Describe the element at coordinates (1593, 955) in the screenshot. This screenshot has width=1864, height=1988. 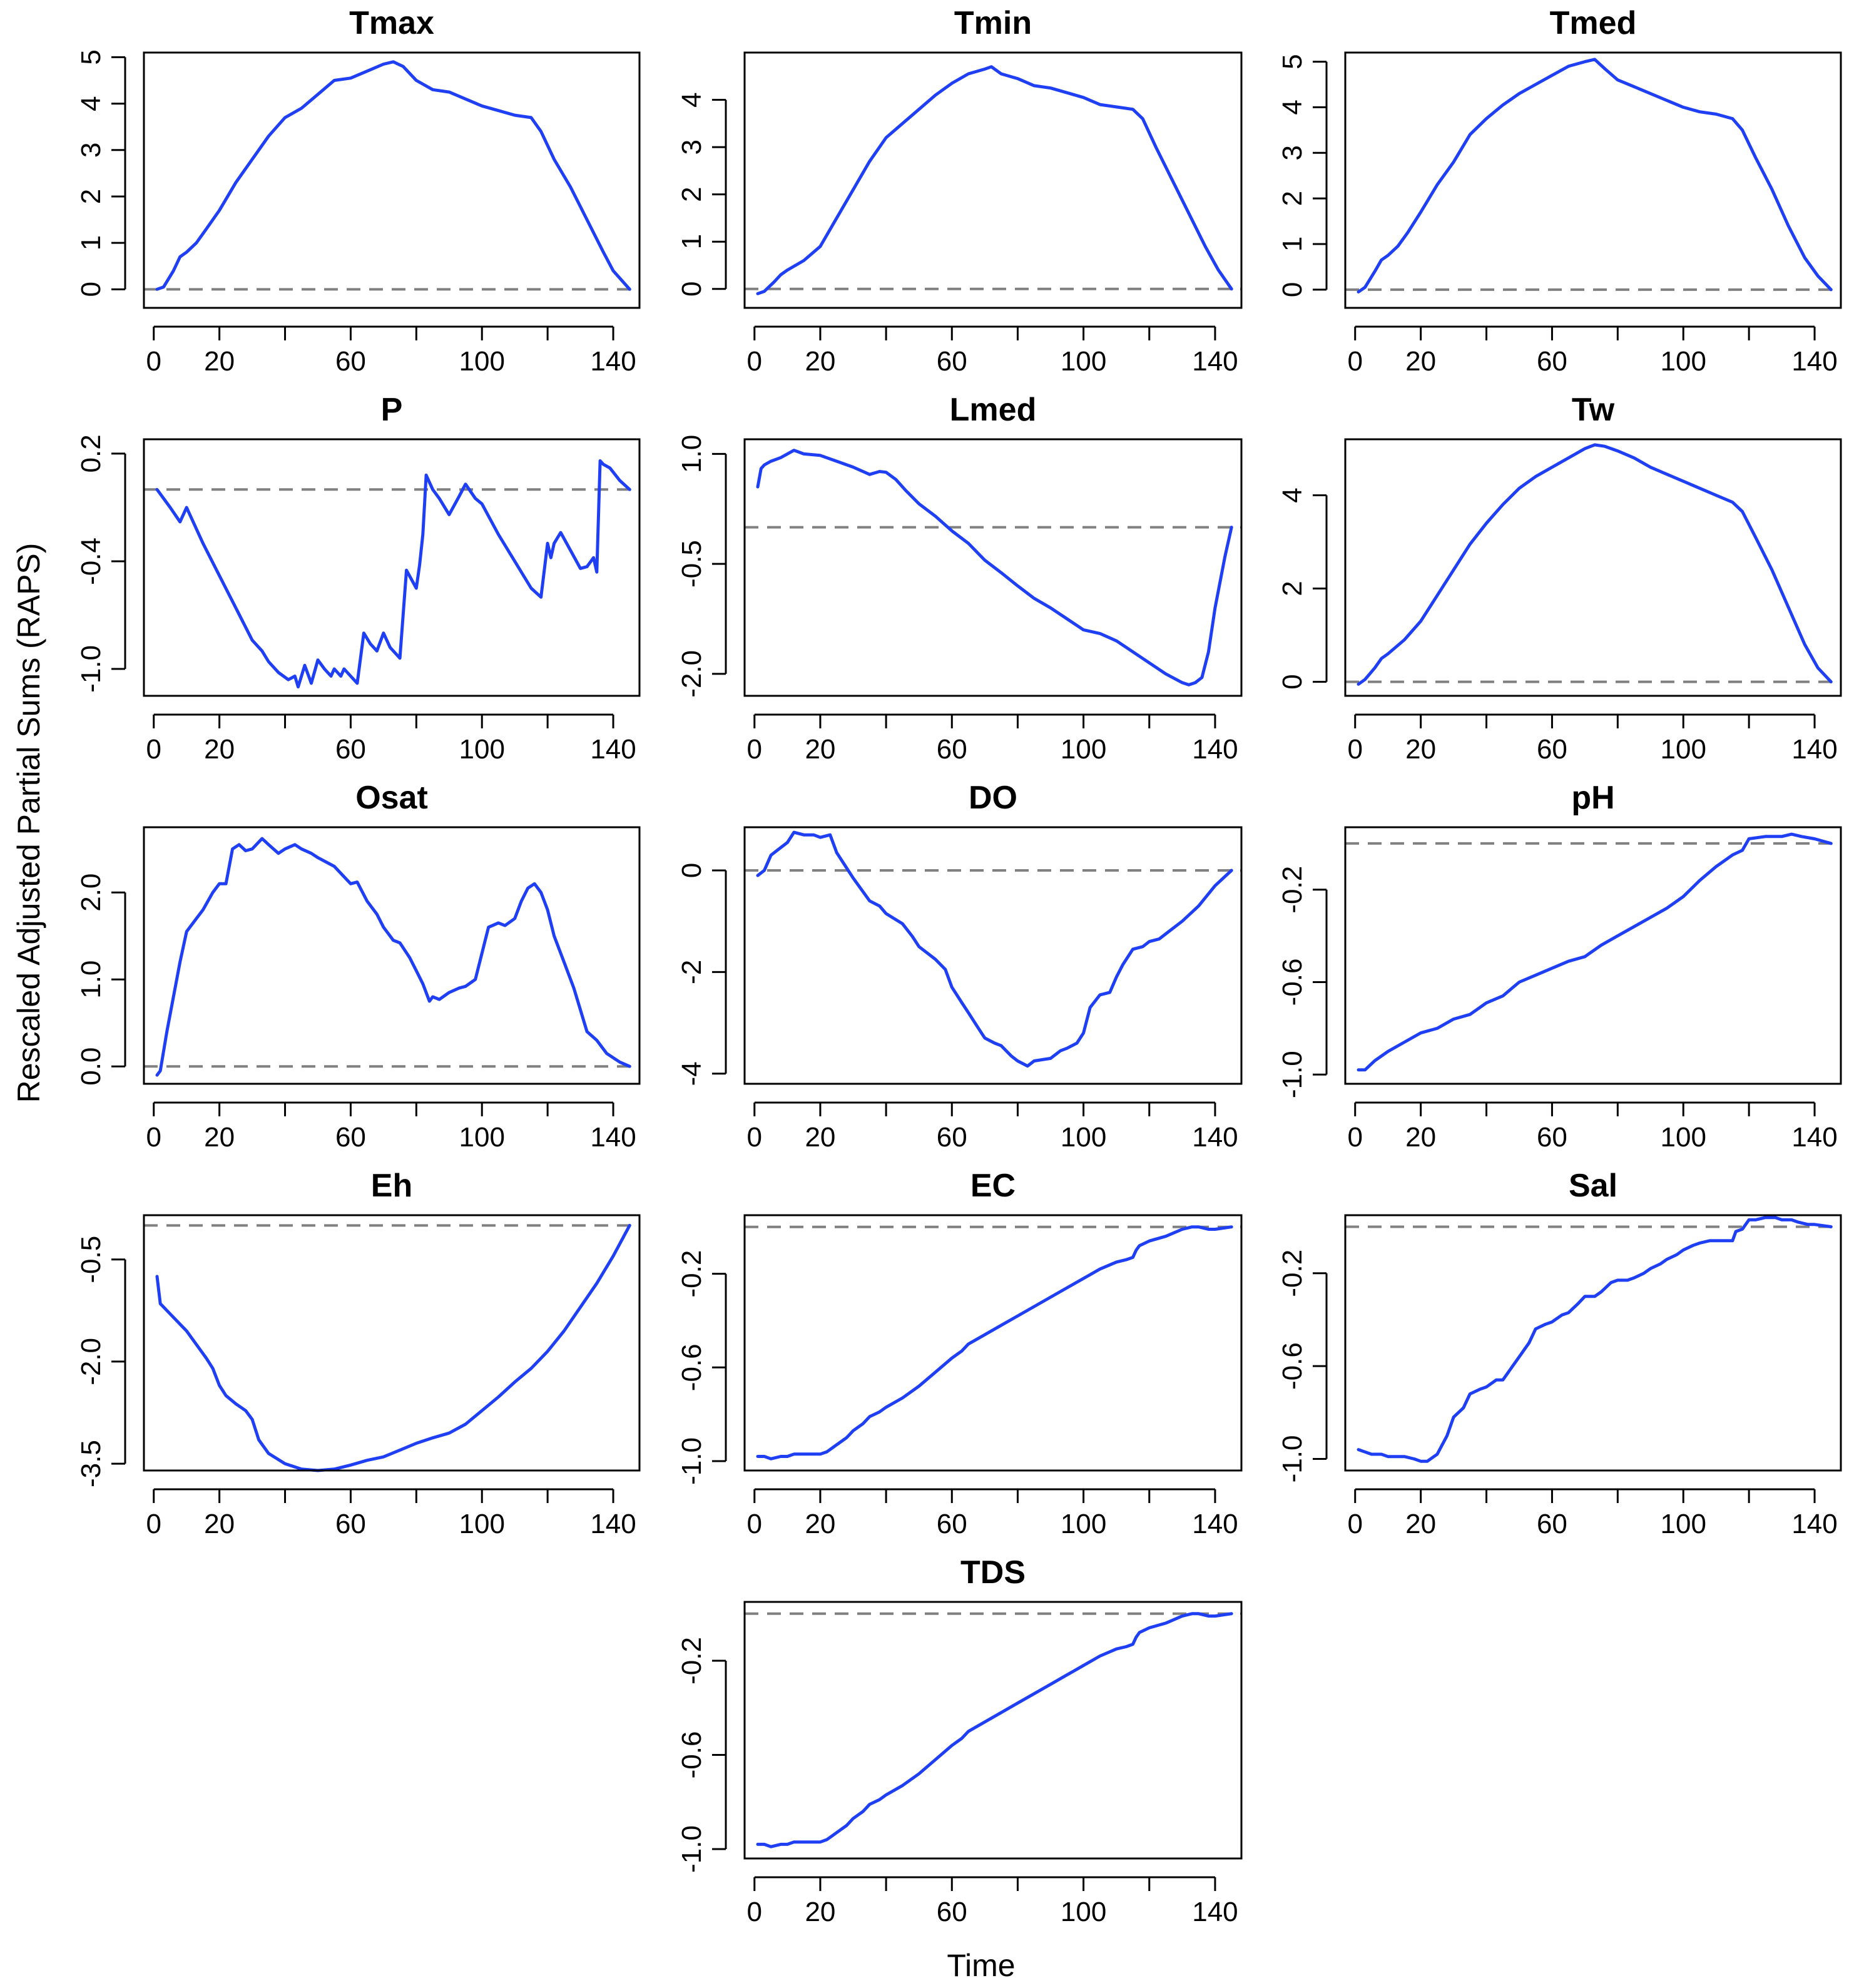
I see `panel-ph-frame` at that location.